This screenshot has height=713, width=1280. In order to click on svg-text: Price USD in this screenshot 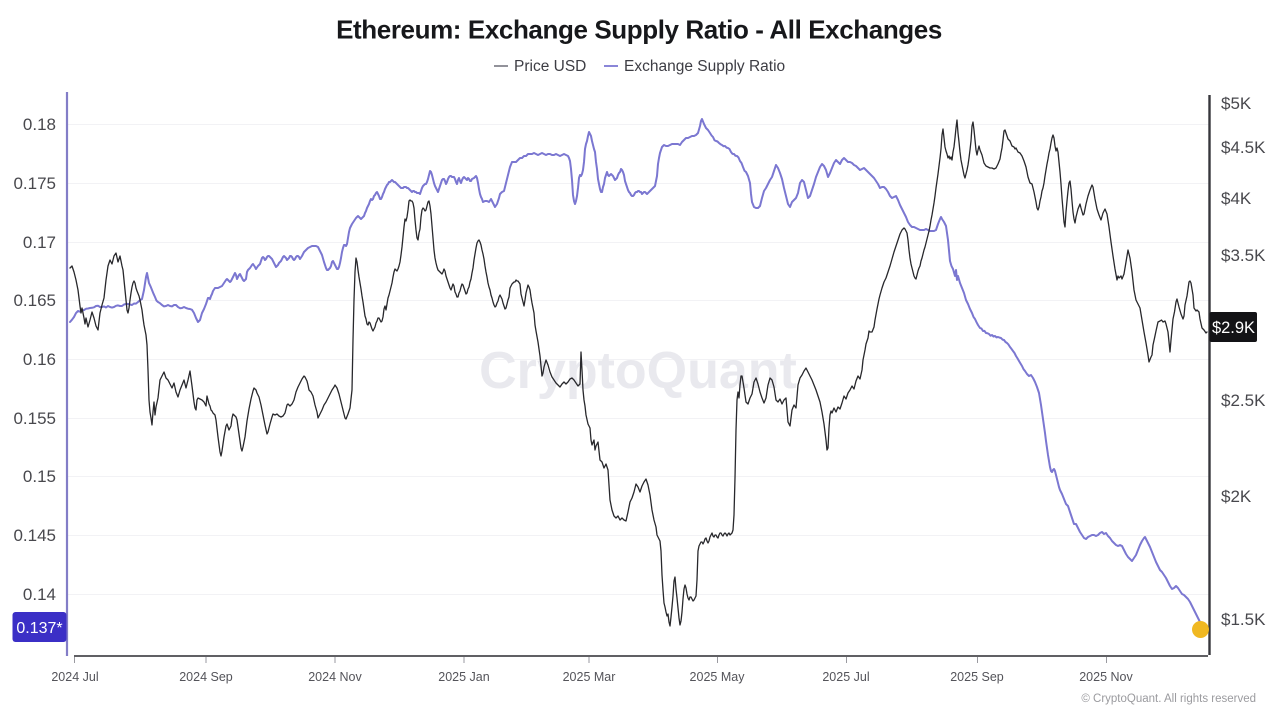, I will do `click(550, 66)`.